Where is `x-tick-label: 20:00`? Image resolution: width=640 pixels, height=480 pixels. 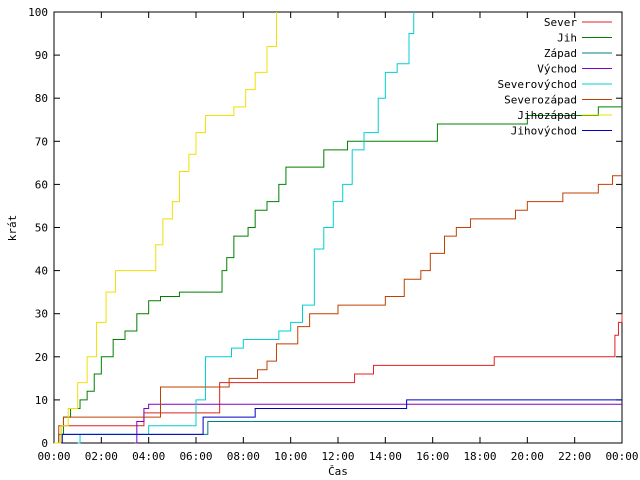 x-tick-label: 20:00 is located at coordinates (527, 456).